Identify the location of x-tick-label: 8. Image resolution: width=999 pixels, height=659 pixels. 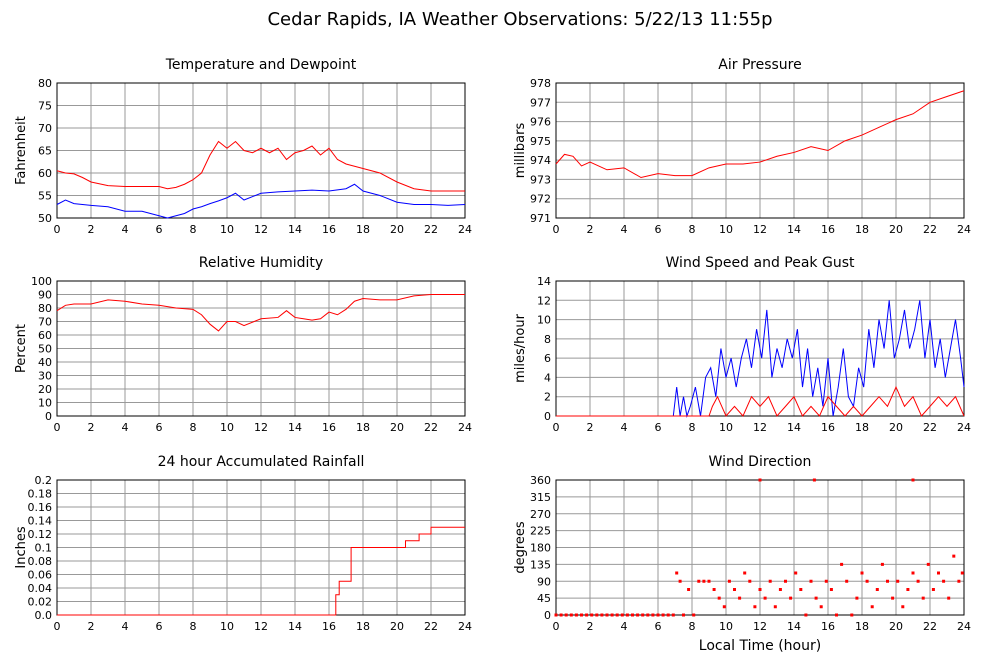
(692, 229).